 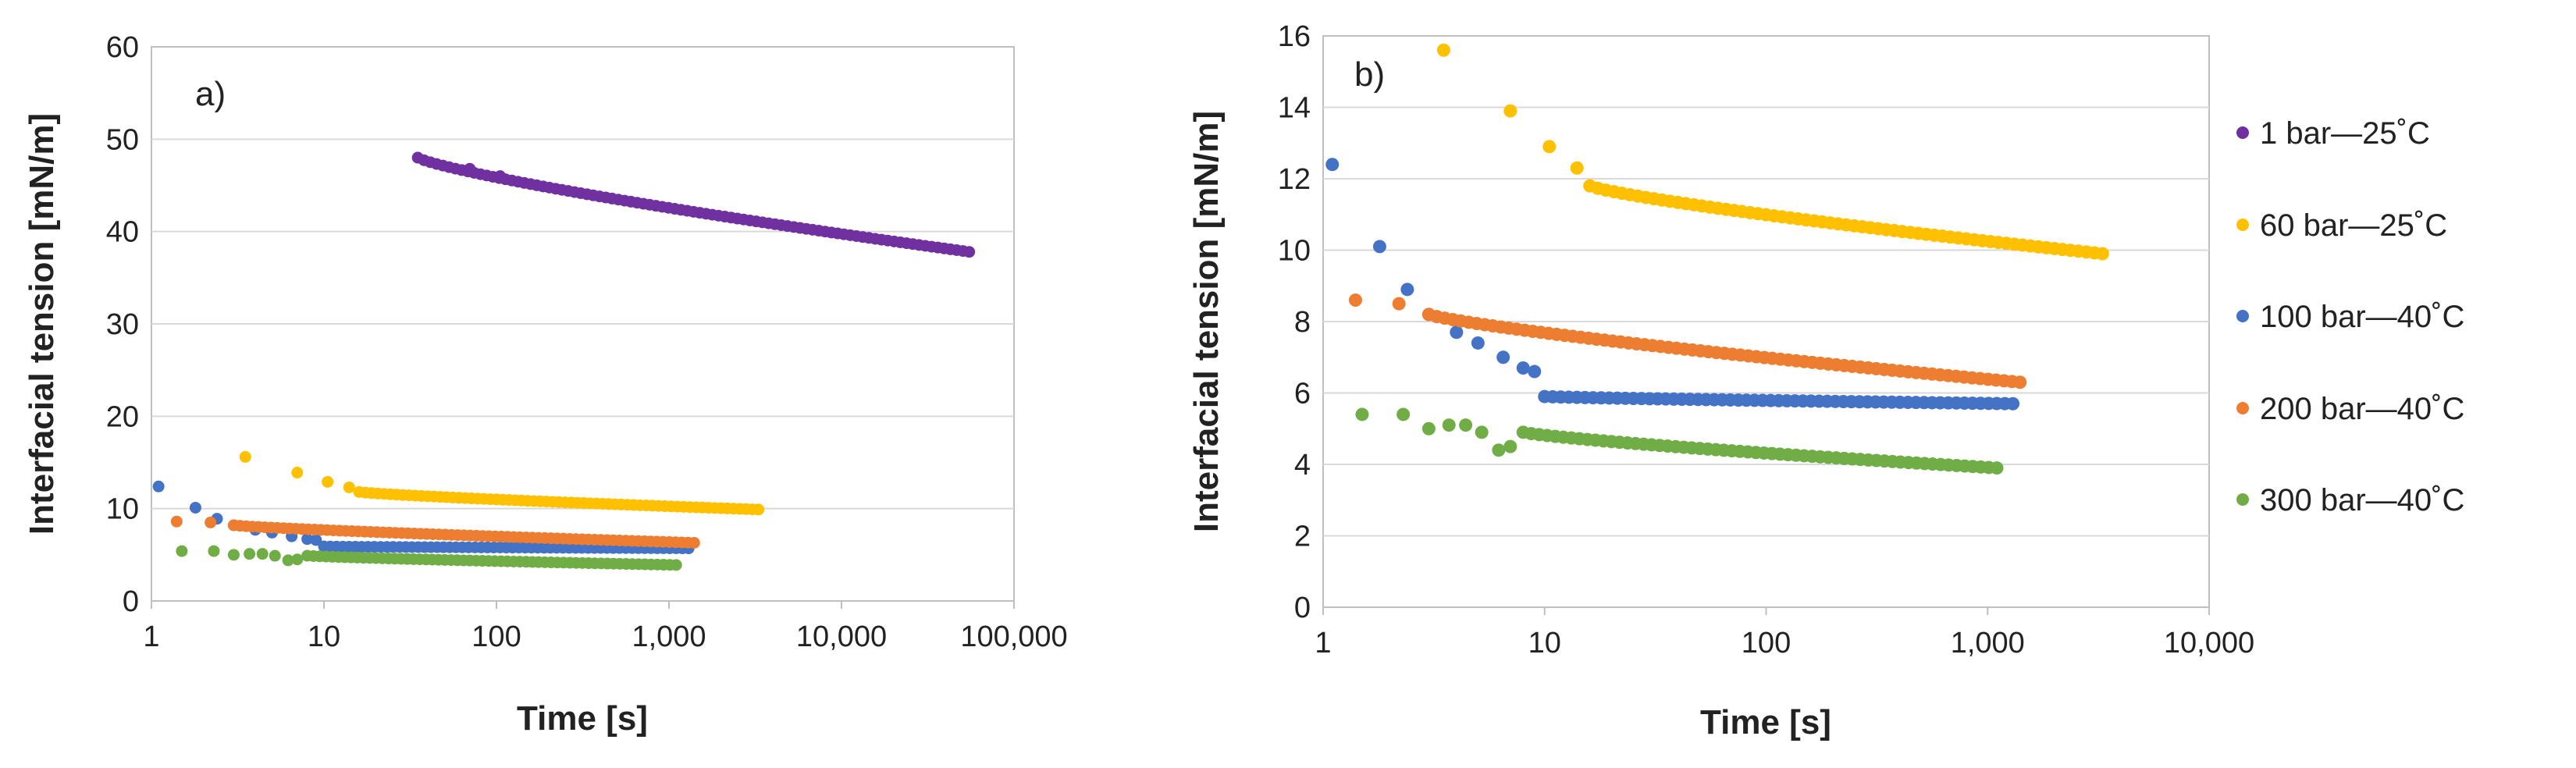 What do you see at coordinates (582, 718) in the screenshot?
I see `x-axis-title-a: Time [s]` at bounding box center [582, 718].